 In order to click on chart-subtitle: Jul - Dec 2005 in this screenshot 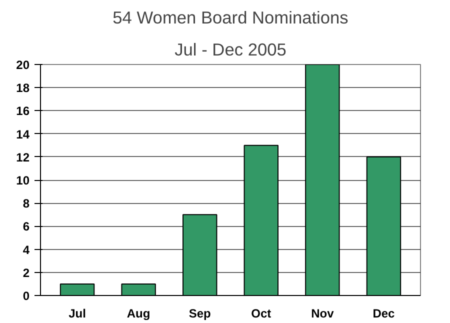, I will do `click(230, 50)`.